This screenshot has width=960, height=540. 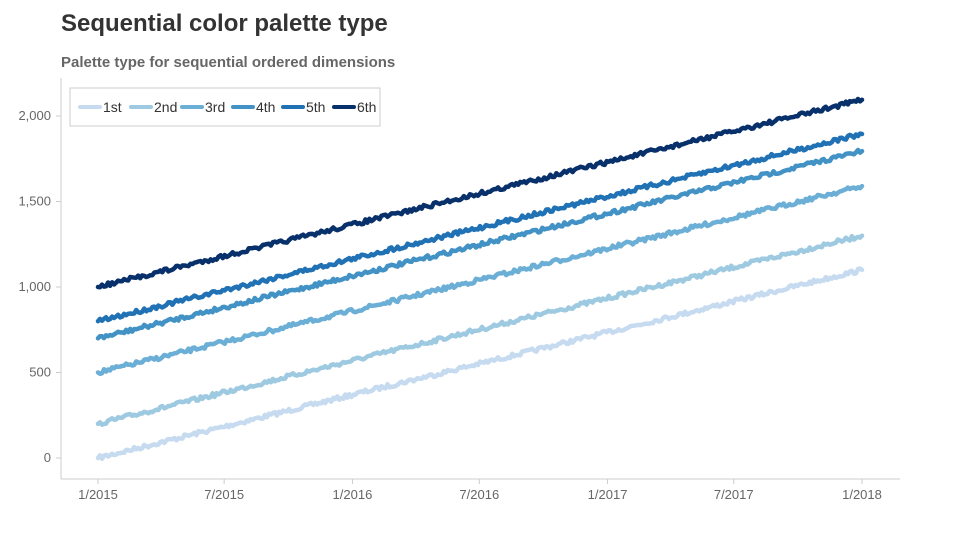 I want to click on legend-label-5th: 5th, so click(x=315, y=107).